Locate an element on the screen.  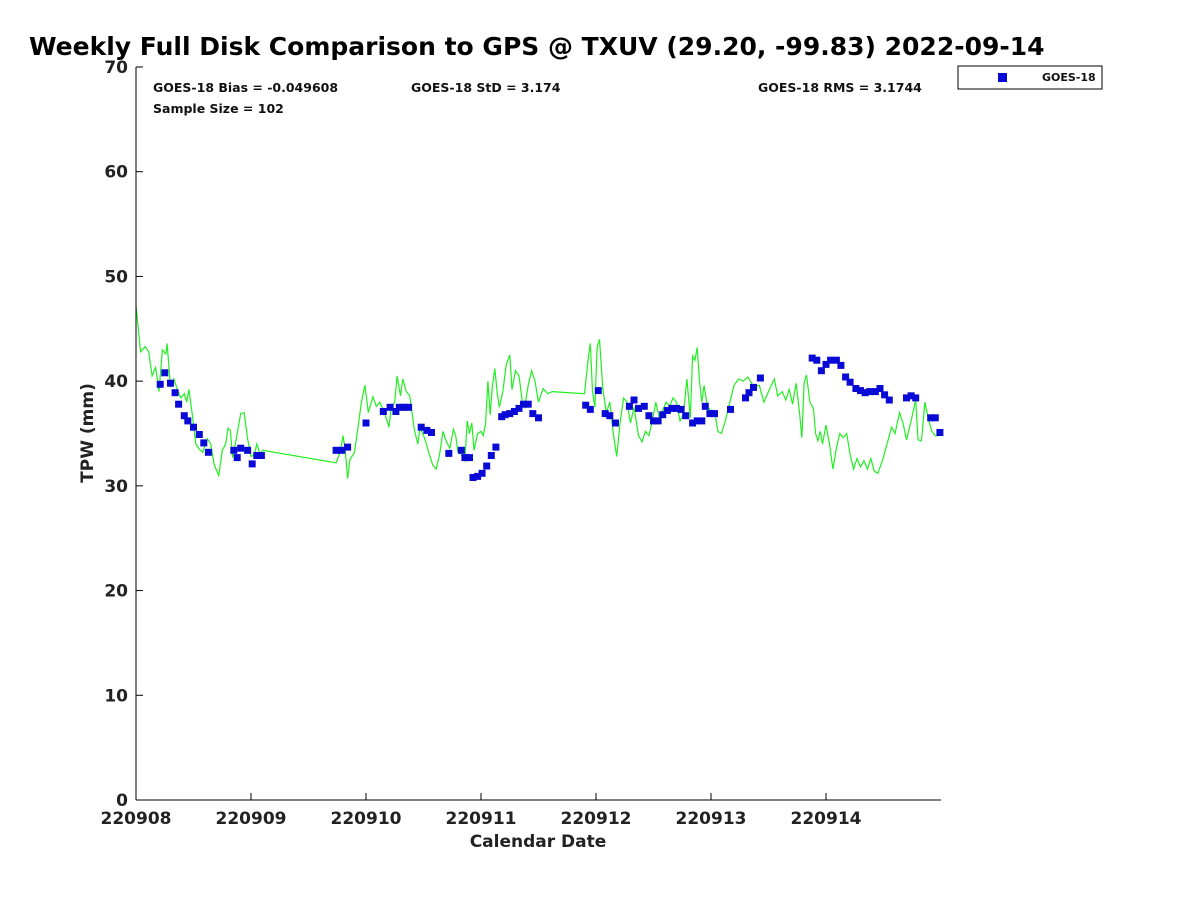
legend-marker is located at coordinates (1002, 77).